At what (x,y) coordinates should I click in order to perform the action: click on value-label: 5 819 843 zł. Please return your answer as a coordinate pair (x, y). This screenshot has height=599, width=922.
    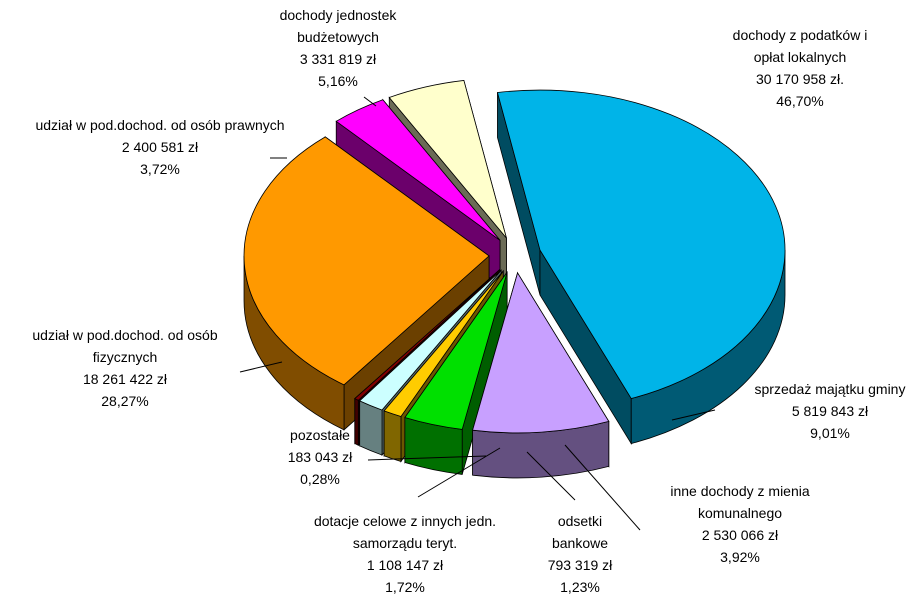
    Looking at the image, I should click on (830, 411).